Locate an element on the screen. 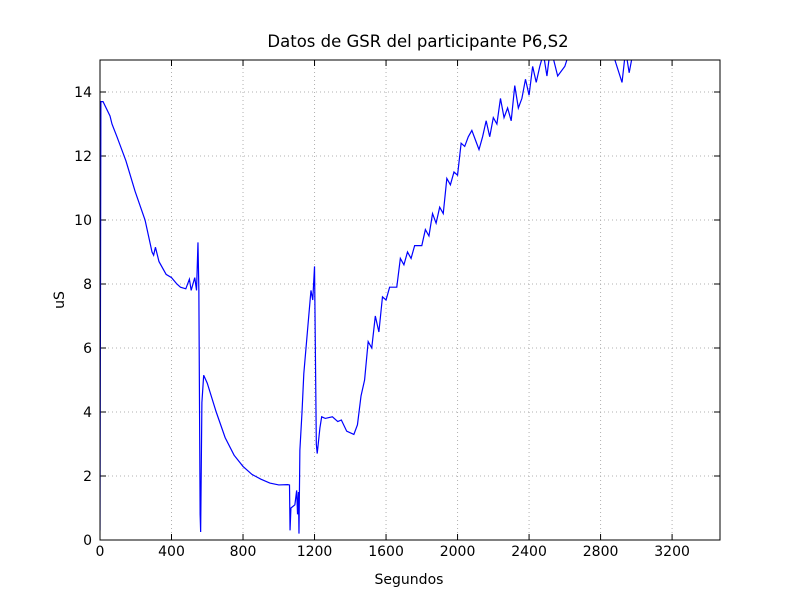 The image size is (800, 600). y-tick-label: 6 is located at coordinates (87, 349).